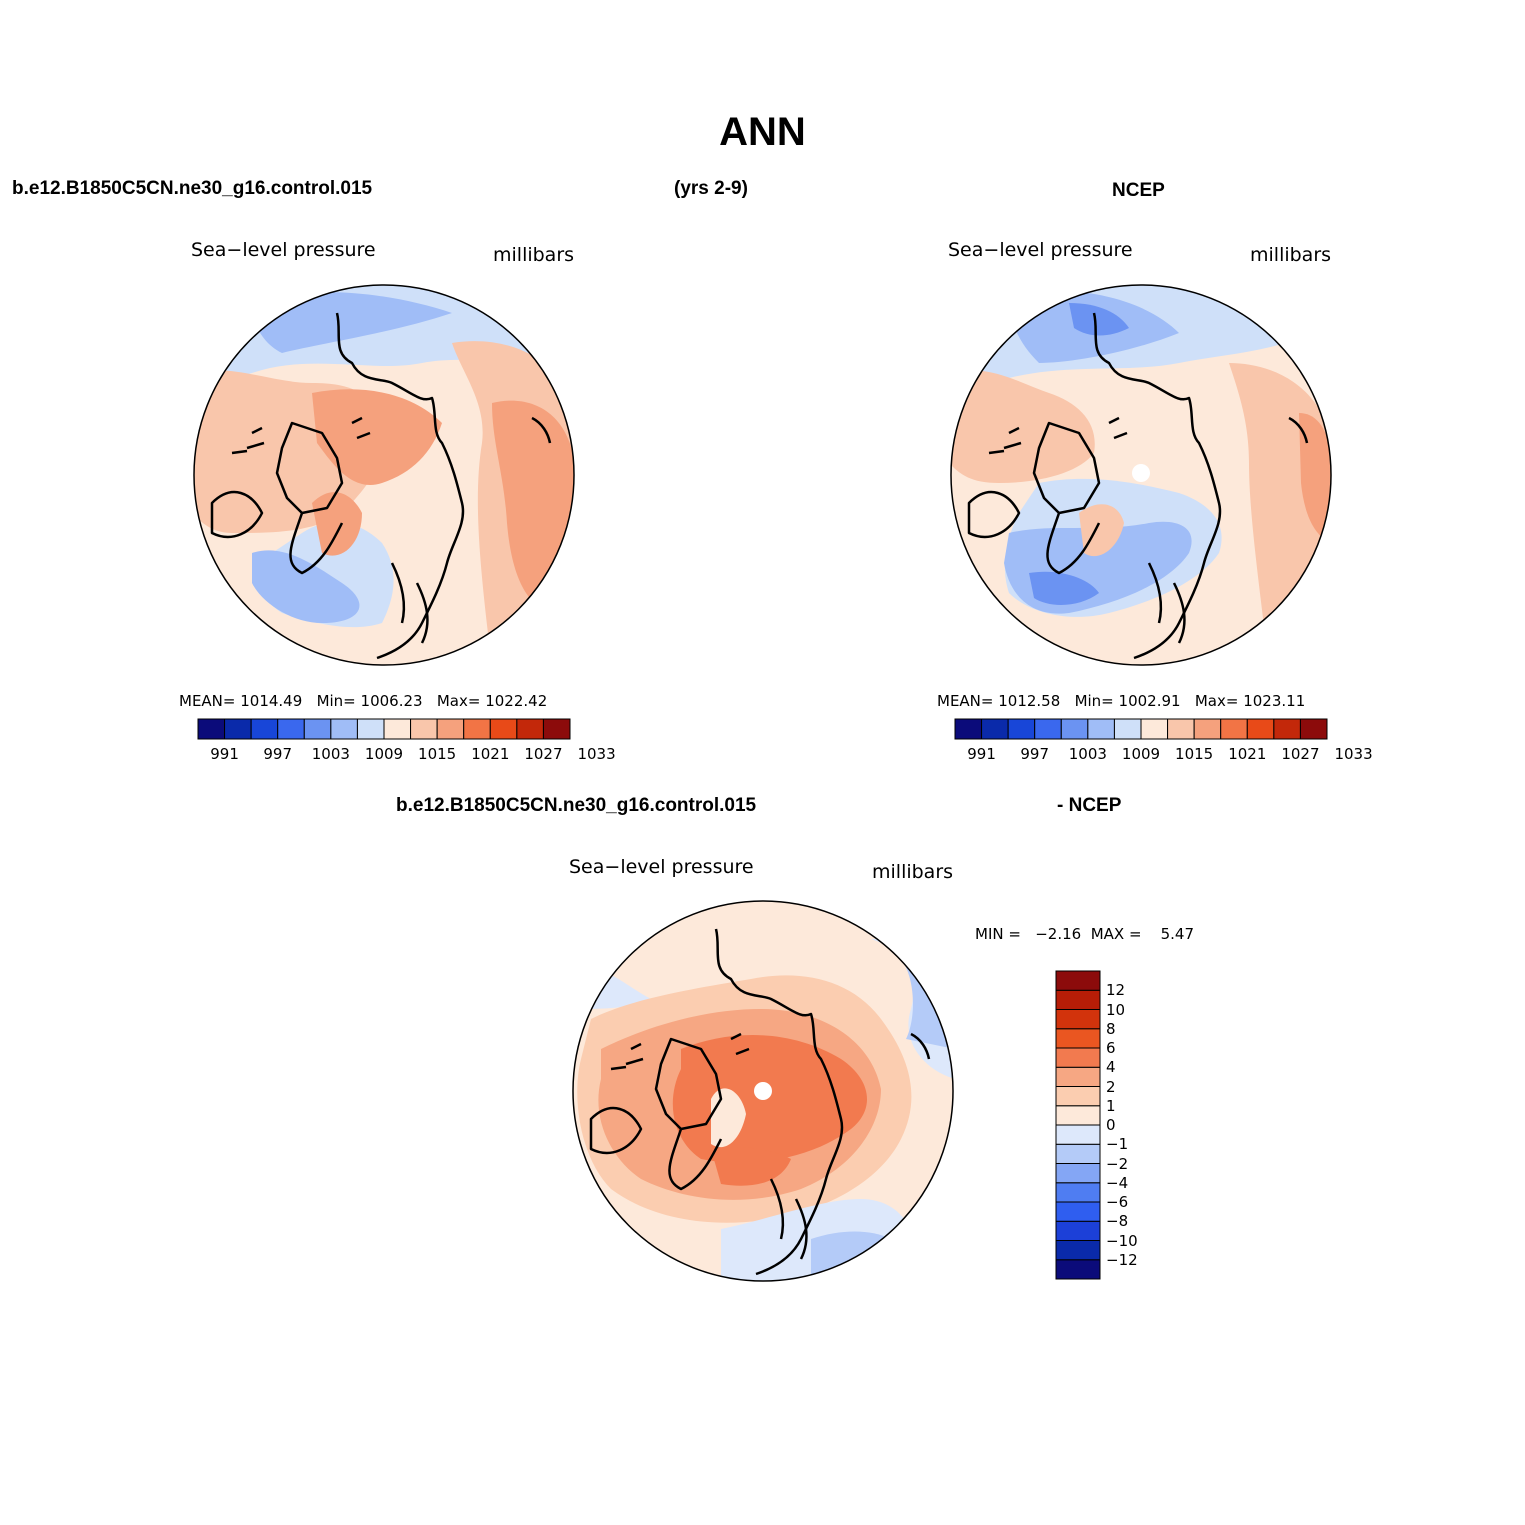 The width and height of the screenshot is (1525, 1525). Describe the element at coordinates (576, 805) in the screenshot. I see `diff-case-header: b.e12.B1850C5CN.ne30_g16.control.015` at that location.